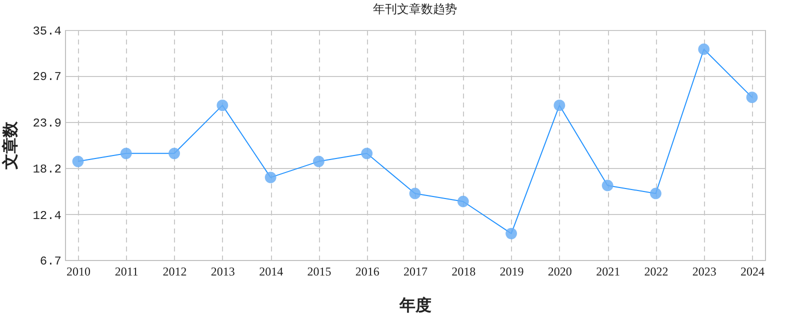 The image size is (790, 330). Describe the element at coordinates (47, 215) in the screenshot. I see `y-tick-label: 12.4` at that location.